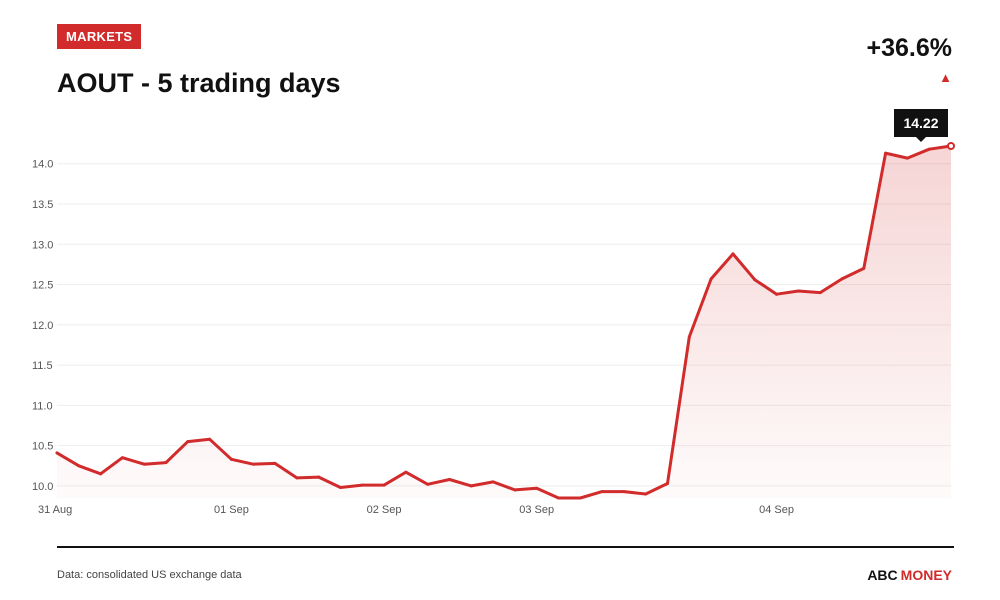 This screenshot has height=600, width=1000. What do you see at coordinates (951, 146) in the screenshot?
I see `last-point-marker` at bounding box center [951, 146].